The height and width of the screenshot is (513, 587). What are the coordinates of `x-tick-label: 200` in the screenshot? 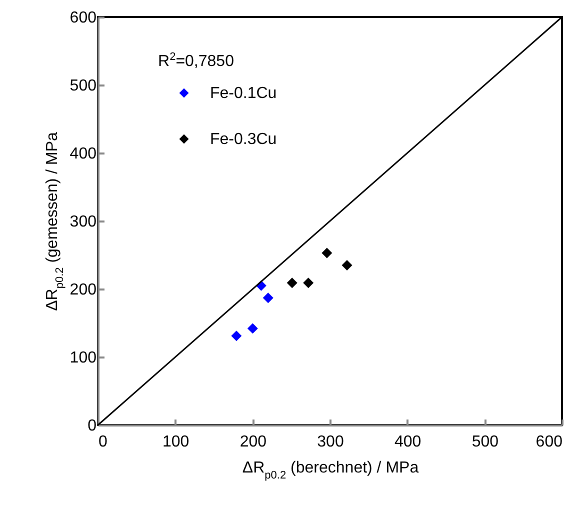 It's located at (253, 442).